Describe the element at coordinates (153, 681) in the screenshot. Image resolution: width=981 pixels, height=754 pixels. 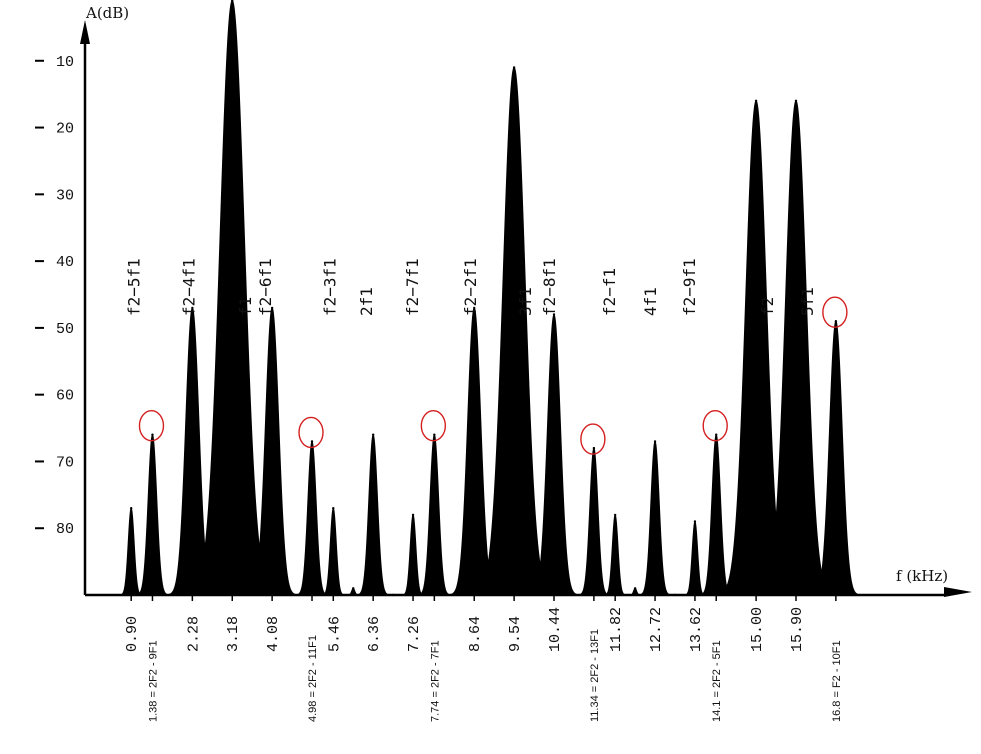
I see `x-tick-label: 1.38 = 2F2 - 9F1` at that location.